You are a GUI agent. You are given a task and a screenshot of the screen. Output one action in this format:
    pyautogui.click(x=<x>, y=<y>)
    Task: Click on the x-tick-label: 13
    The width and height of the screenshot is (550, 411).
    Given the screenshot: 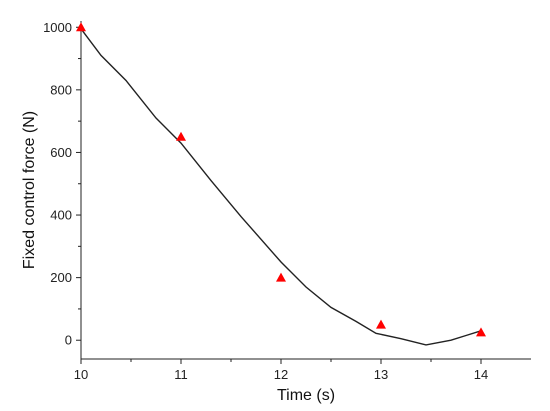 What is the action you would take?
    pyautogui.click(x=381, y=374)
    